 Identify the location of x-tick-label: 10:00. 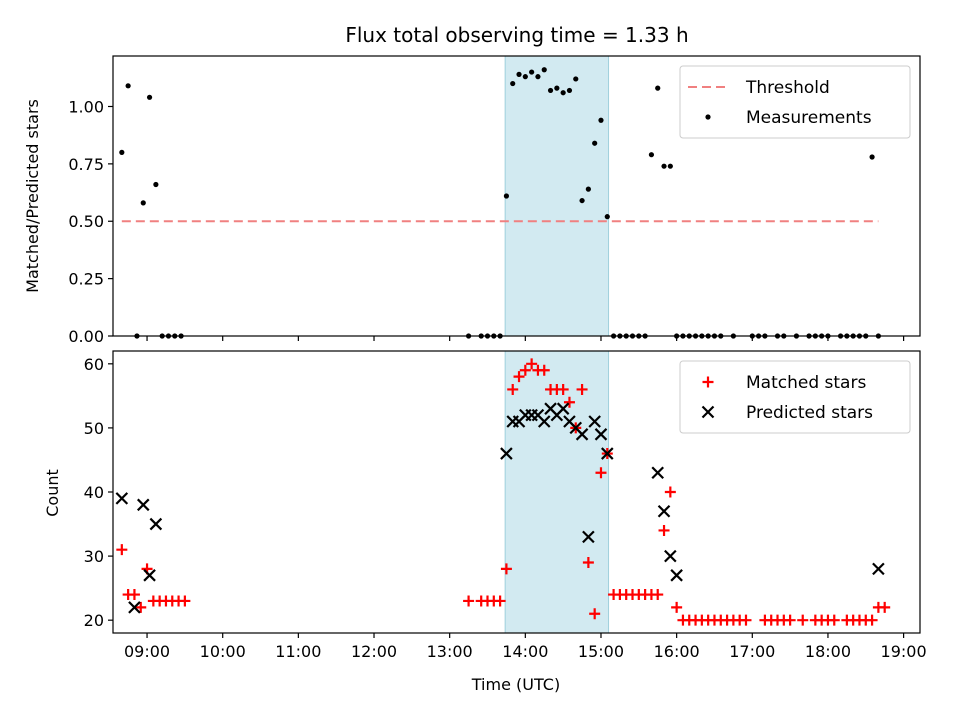
(223, 651).